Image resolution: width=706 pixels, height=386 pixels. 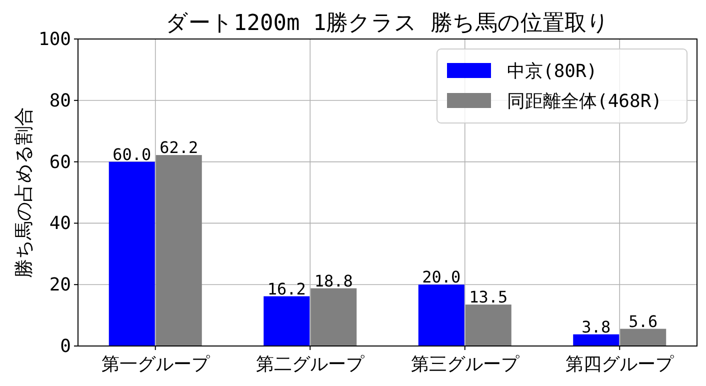 What do you see at coordinates (441, 277) in the screenshot?
I see `data-label: 20.0` at bounding box center [441, 277].